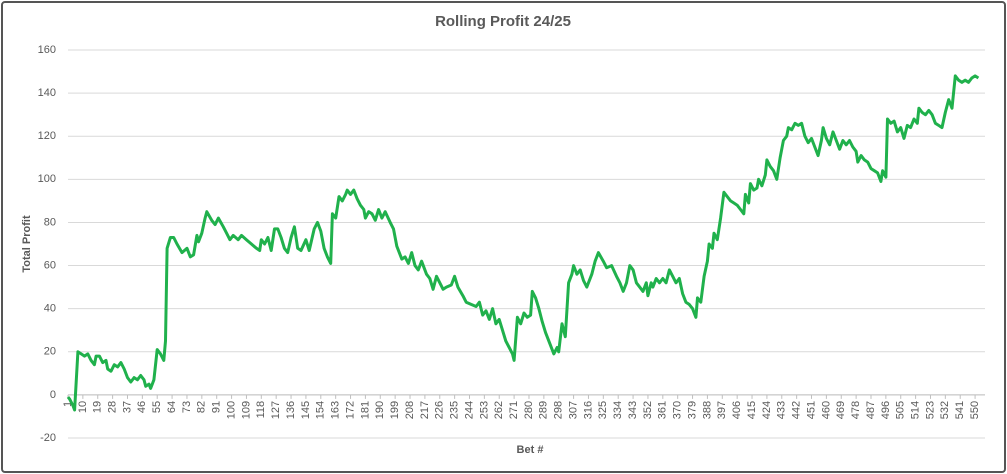  I want to click on x-tick-label: 154, so click(321, 410).